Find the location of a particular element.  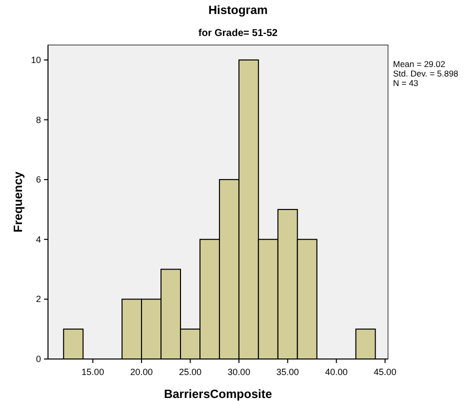

x-tick-label: 30.00 is located at coordinates (239, 372).